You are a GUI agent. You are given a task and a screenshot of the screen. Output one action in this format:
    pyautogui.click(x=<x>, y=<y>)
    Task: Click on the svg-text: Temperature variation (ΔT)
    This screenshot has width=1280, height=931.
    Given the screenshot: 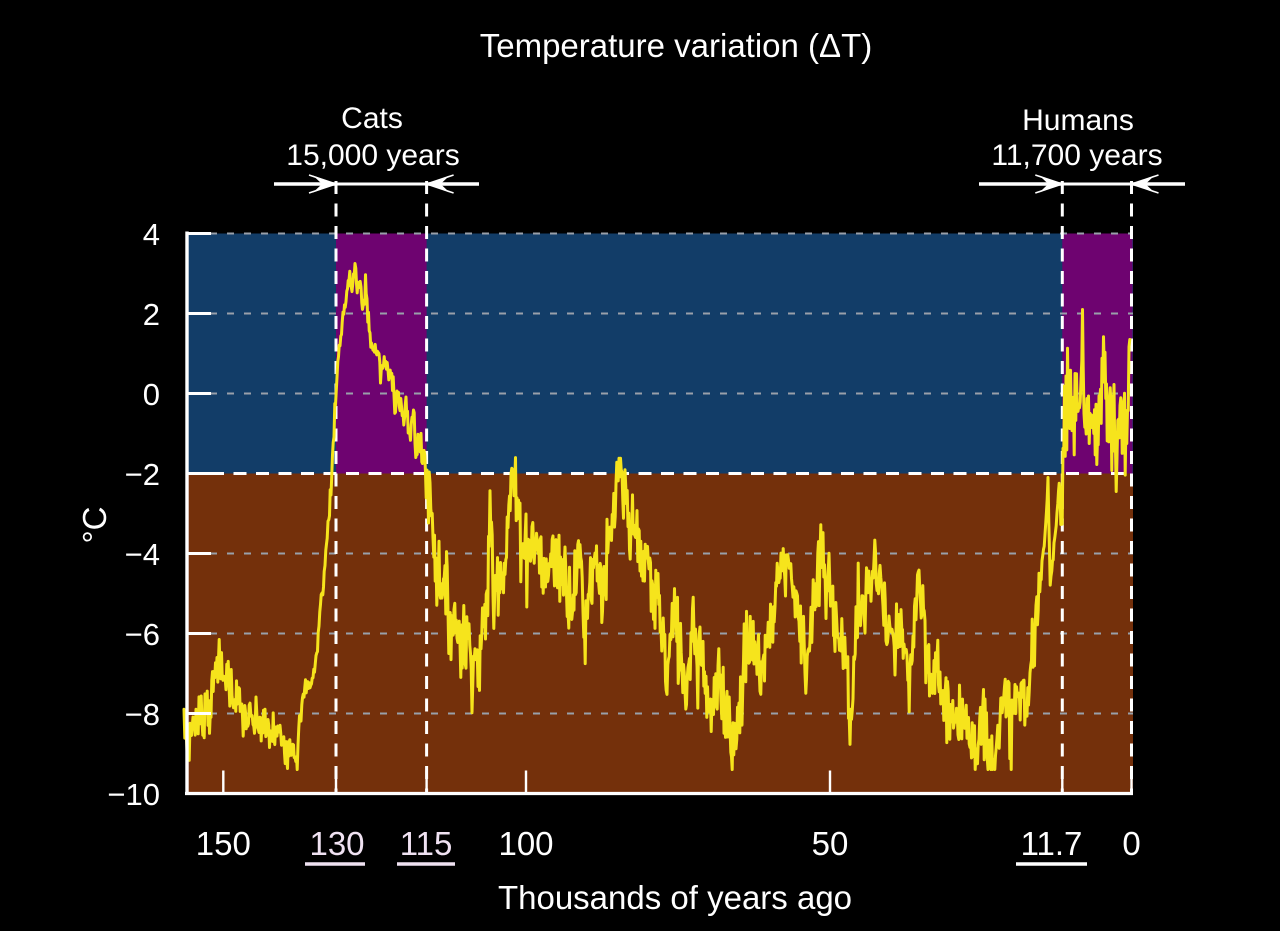 What is the action you would take?
    pyautogui.click(x=676, y=45)
    